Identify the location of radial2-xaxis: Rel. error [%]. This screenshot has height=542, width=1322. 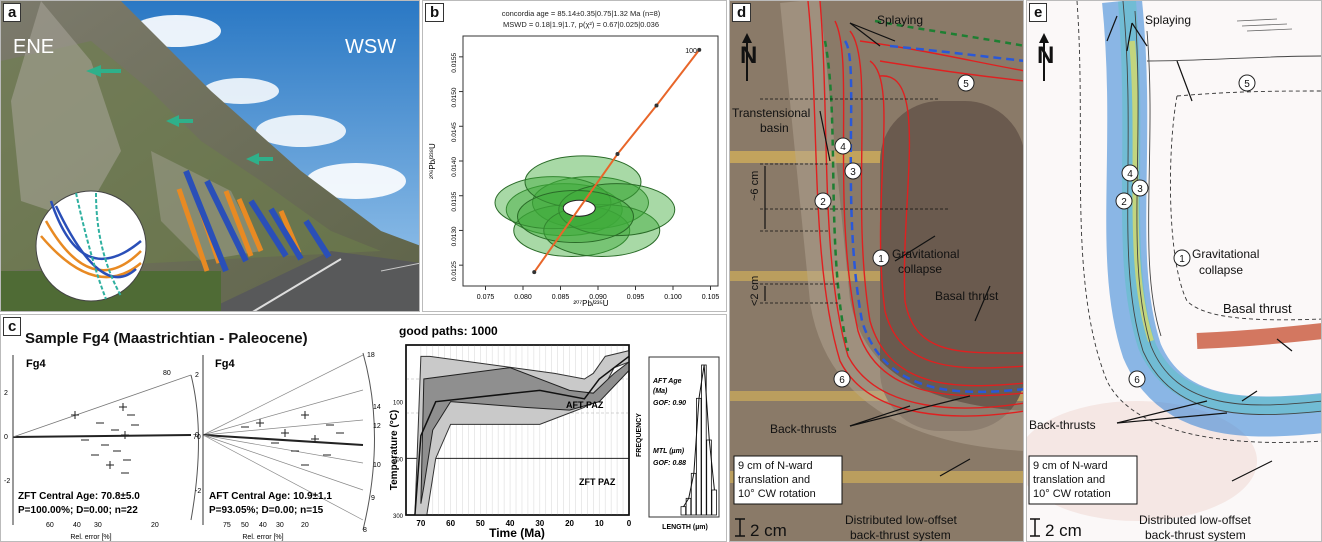
(262, 537).